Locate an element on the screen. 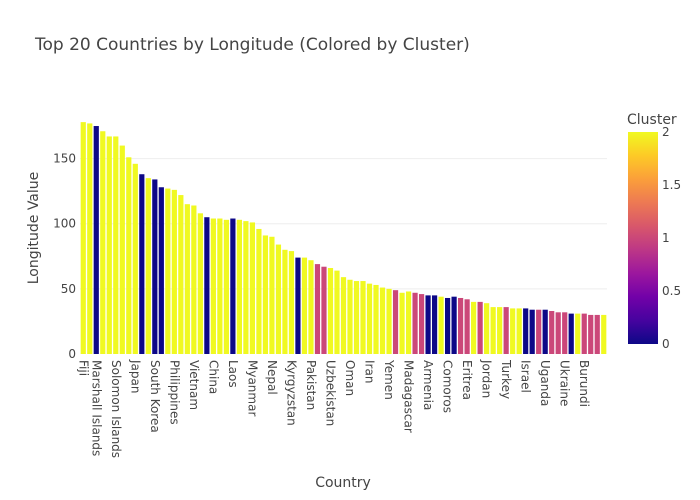  x-tick-label: Japan is located at coordinates (135, 376).